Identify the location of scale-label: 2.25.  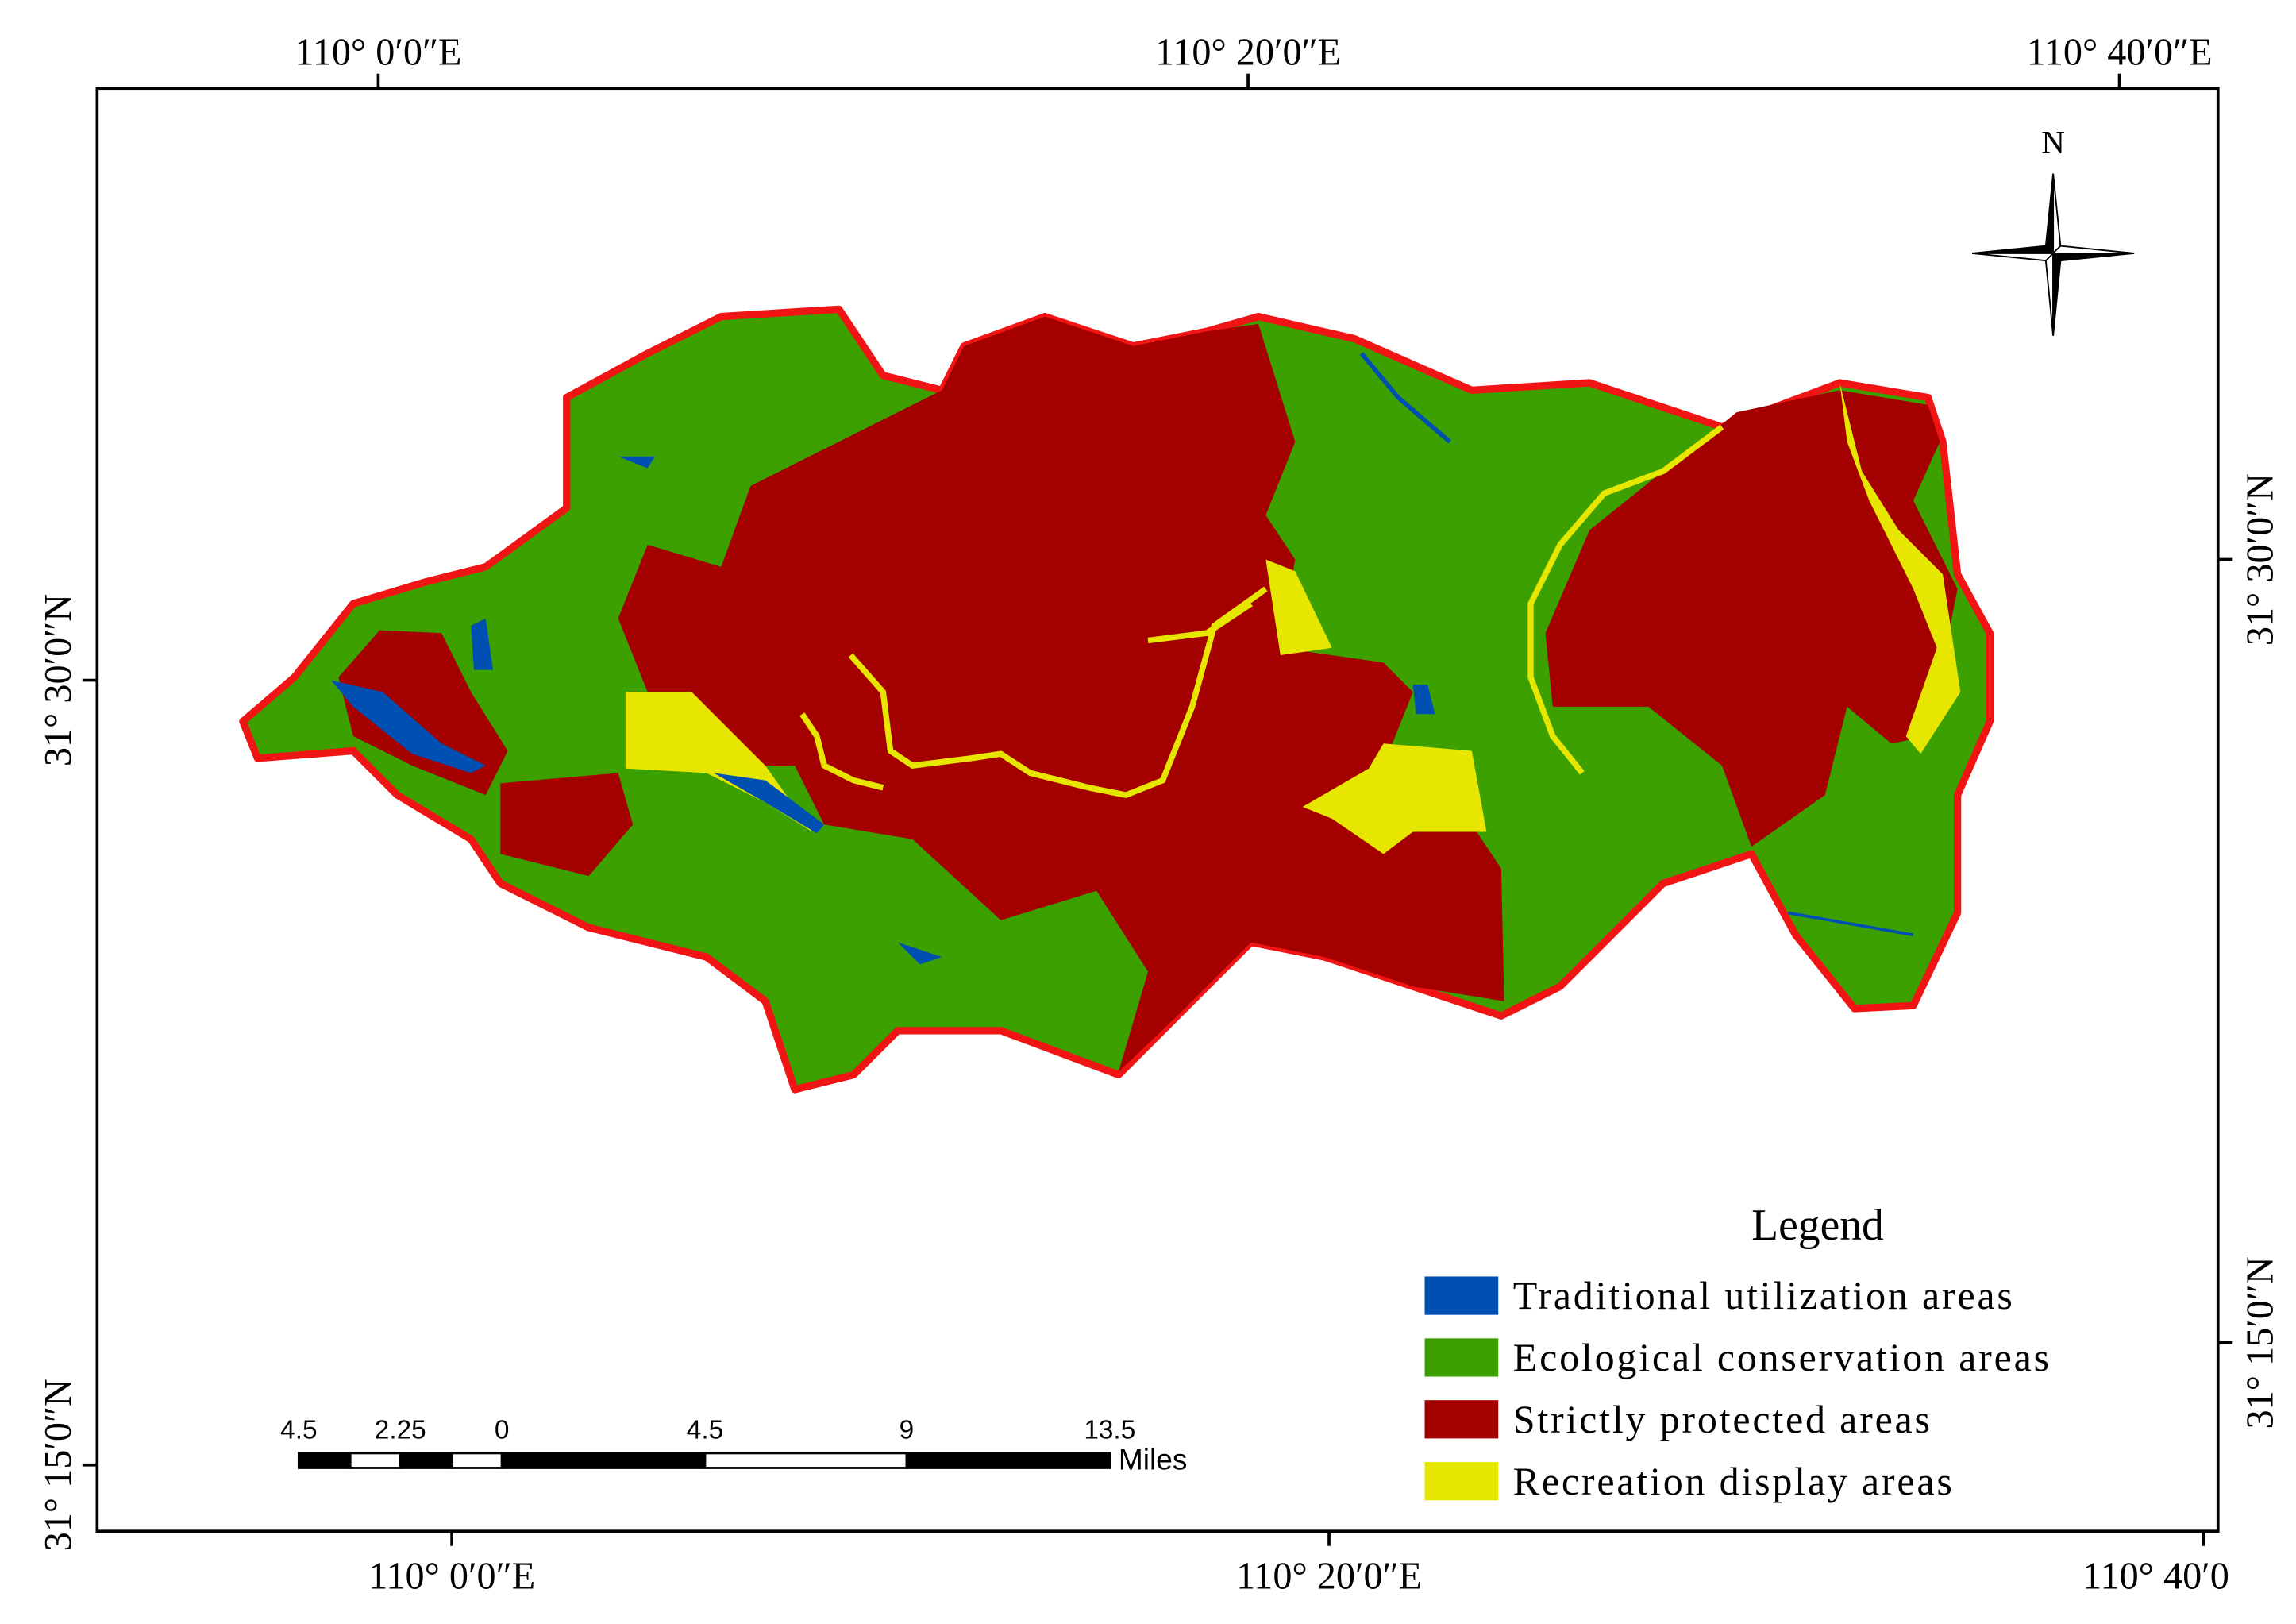
(400, 1430).